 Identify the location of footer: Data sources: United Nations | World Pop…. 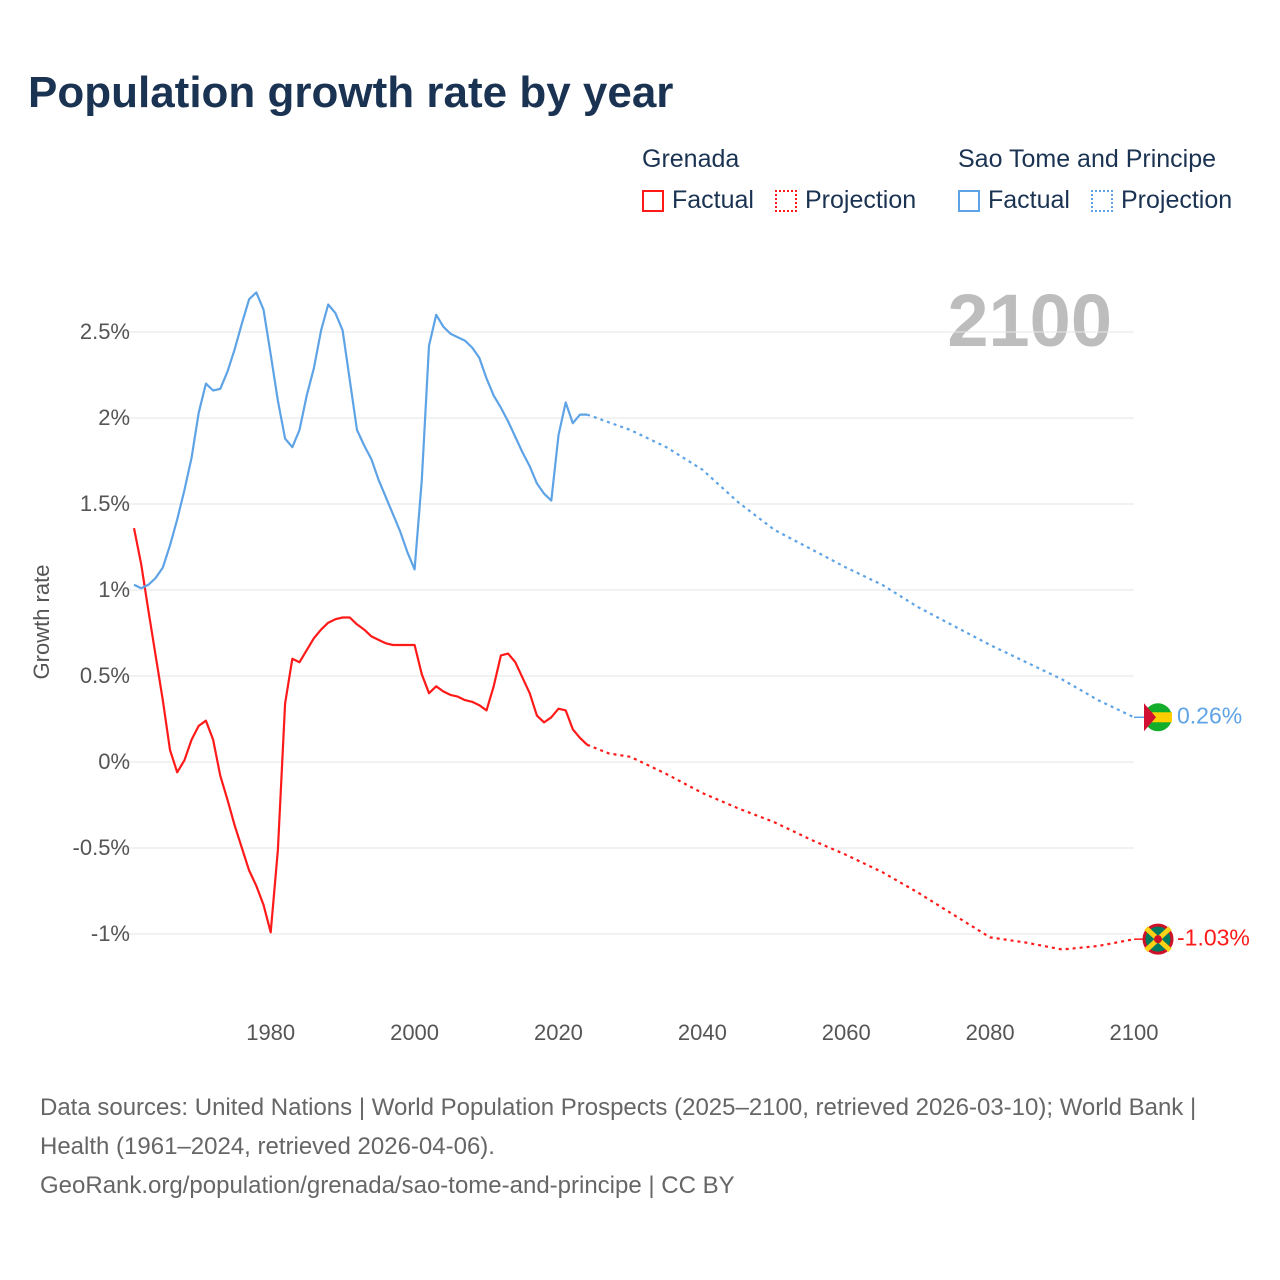
(640, 1146).